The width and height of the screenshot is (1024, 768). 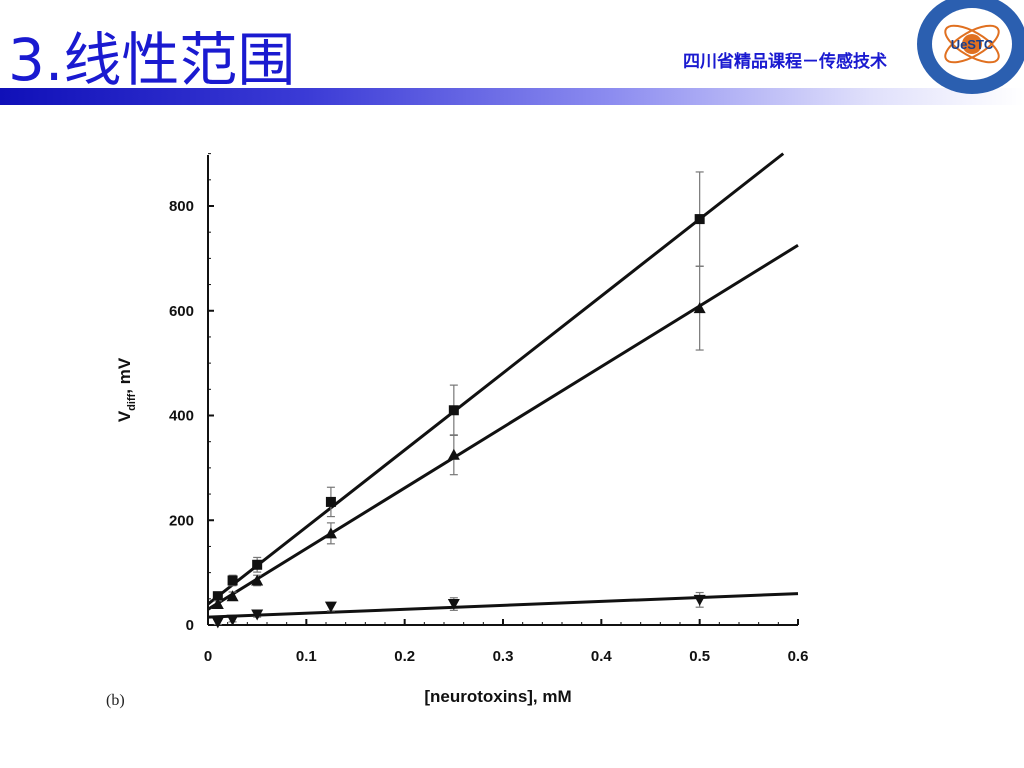 I want to click on slide-title: 3.线性范围, so click(x=152, y=60).